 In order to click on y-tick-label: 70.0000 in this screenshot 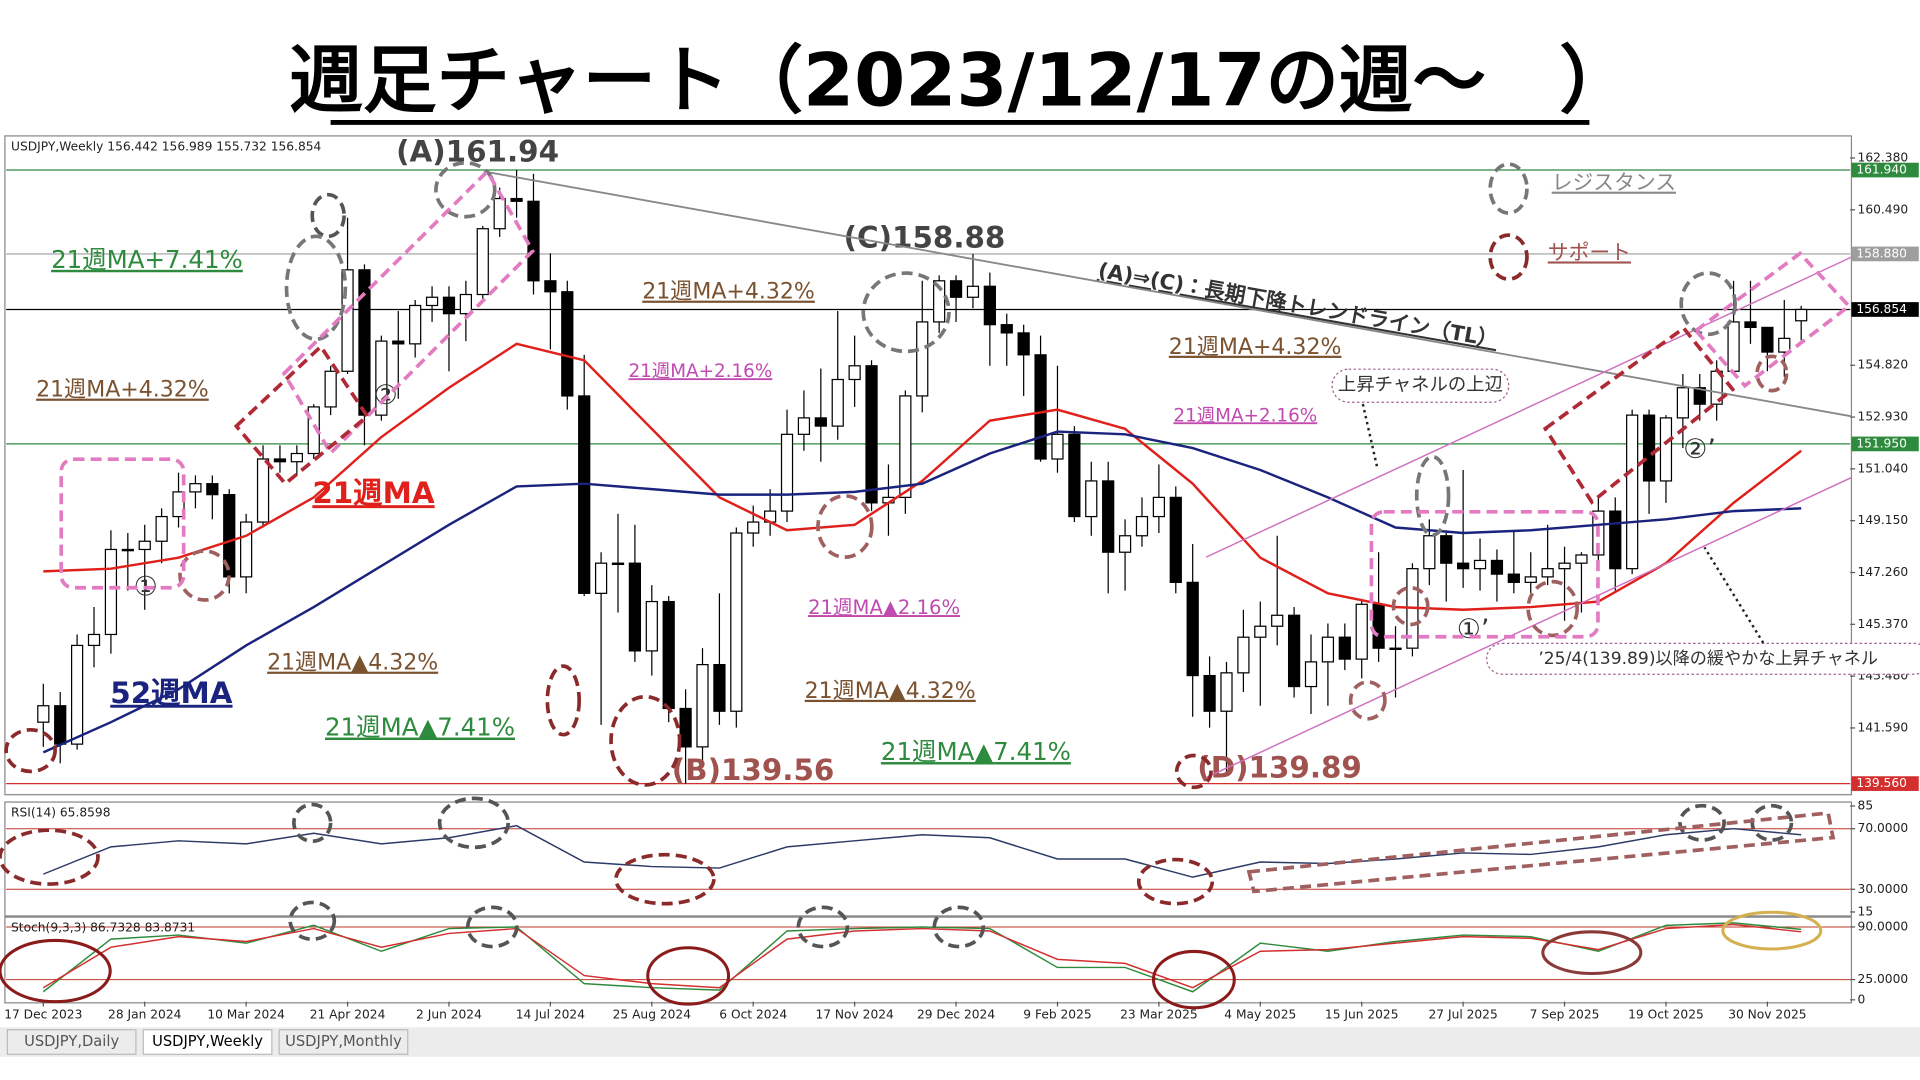, I will do `click(1883, 828)`.